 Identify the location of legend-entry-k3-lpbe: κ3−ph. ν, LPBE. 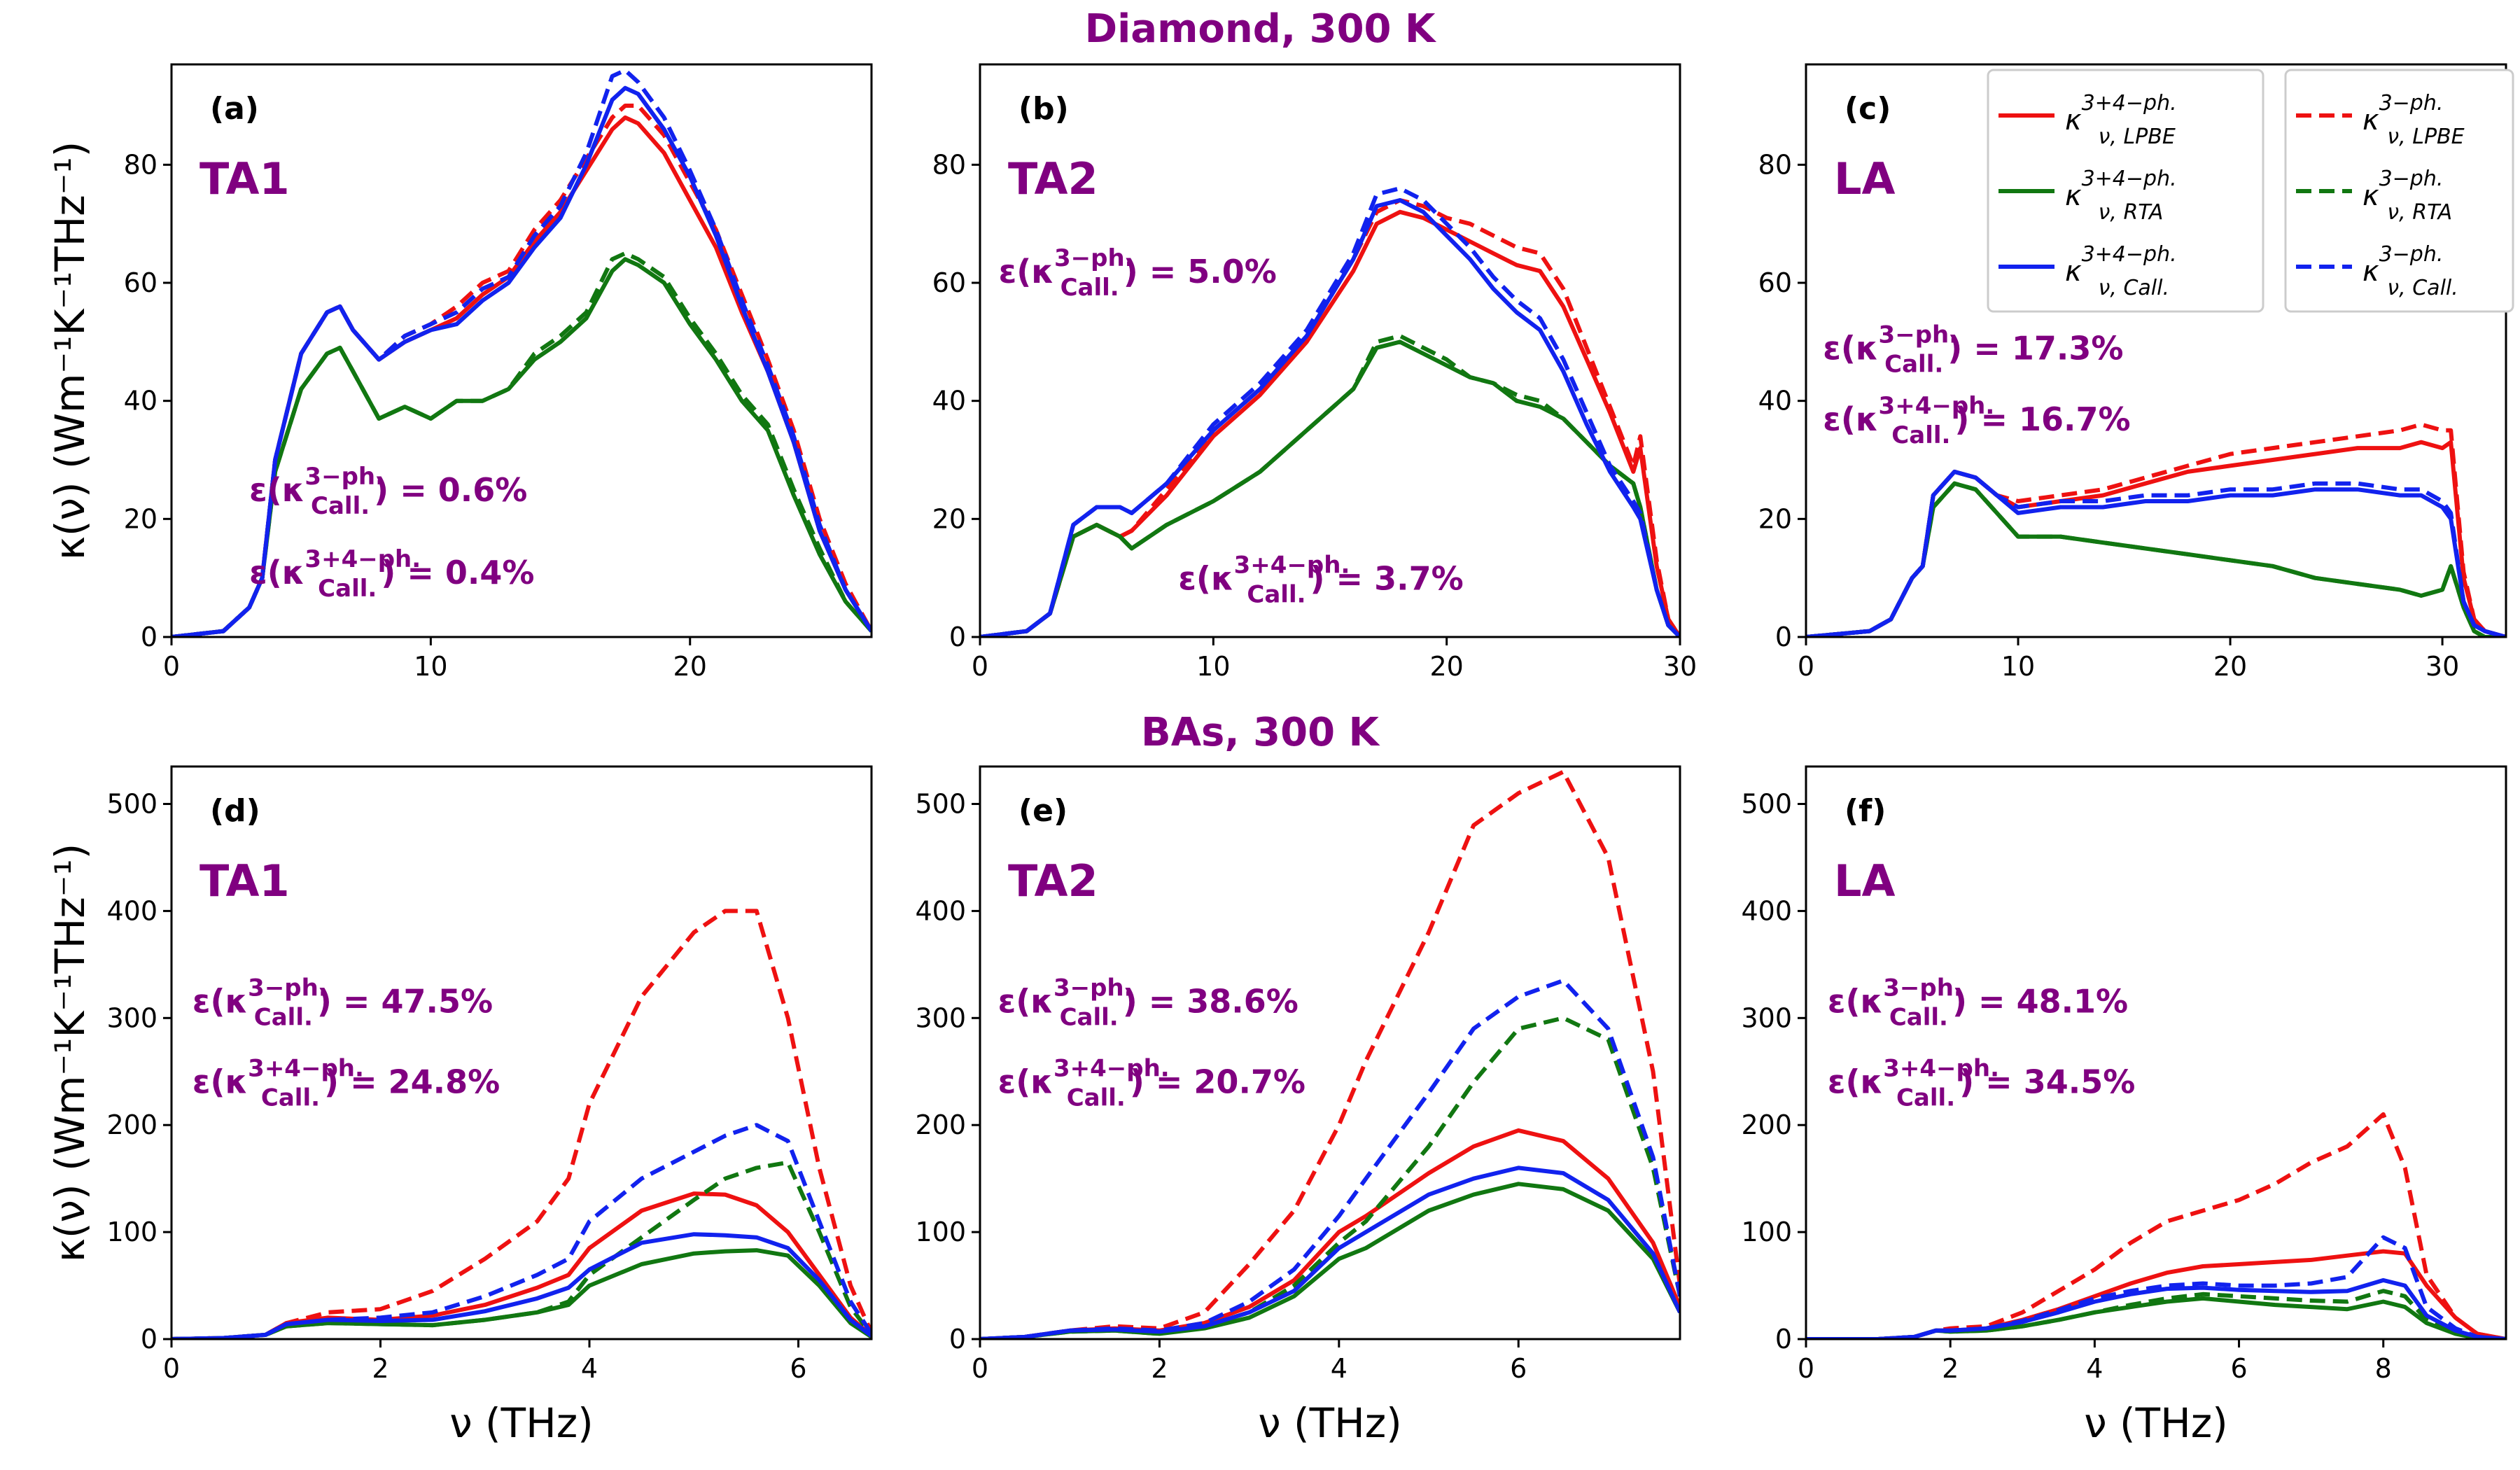
(2380, 120).